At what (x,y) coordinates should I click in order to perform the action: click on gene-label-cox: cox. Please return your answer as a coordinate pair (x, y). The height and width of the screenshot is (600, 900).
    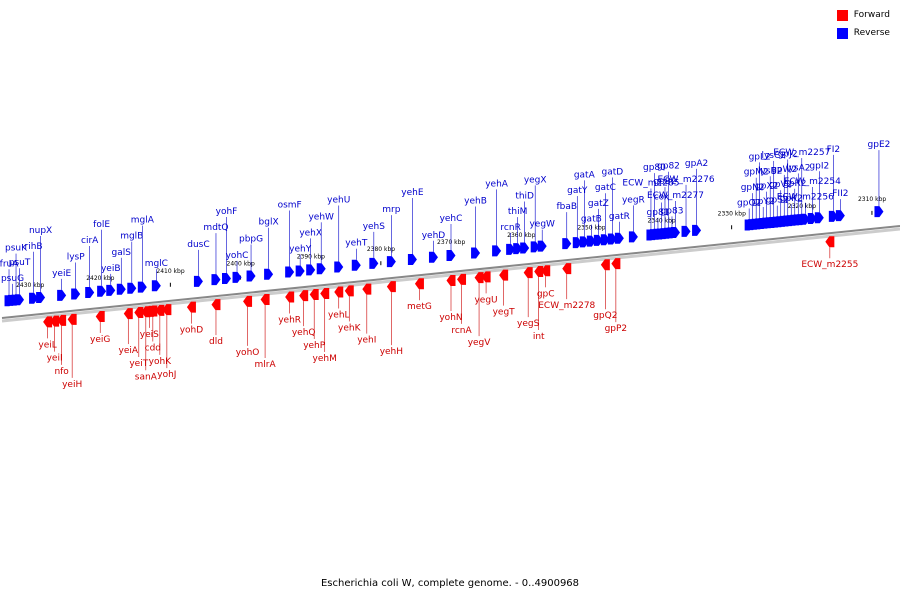
    Looking at the image, I should click on (662, 197).